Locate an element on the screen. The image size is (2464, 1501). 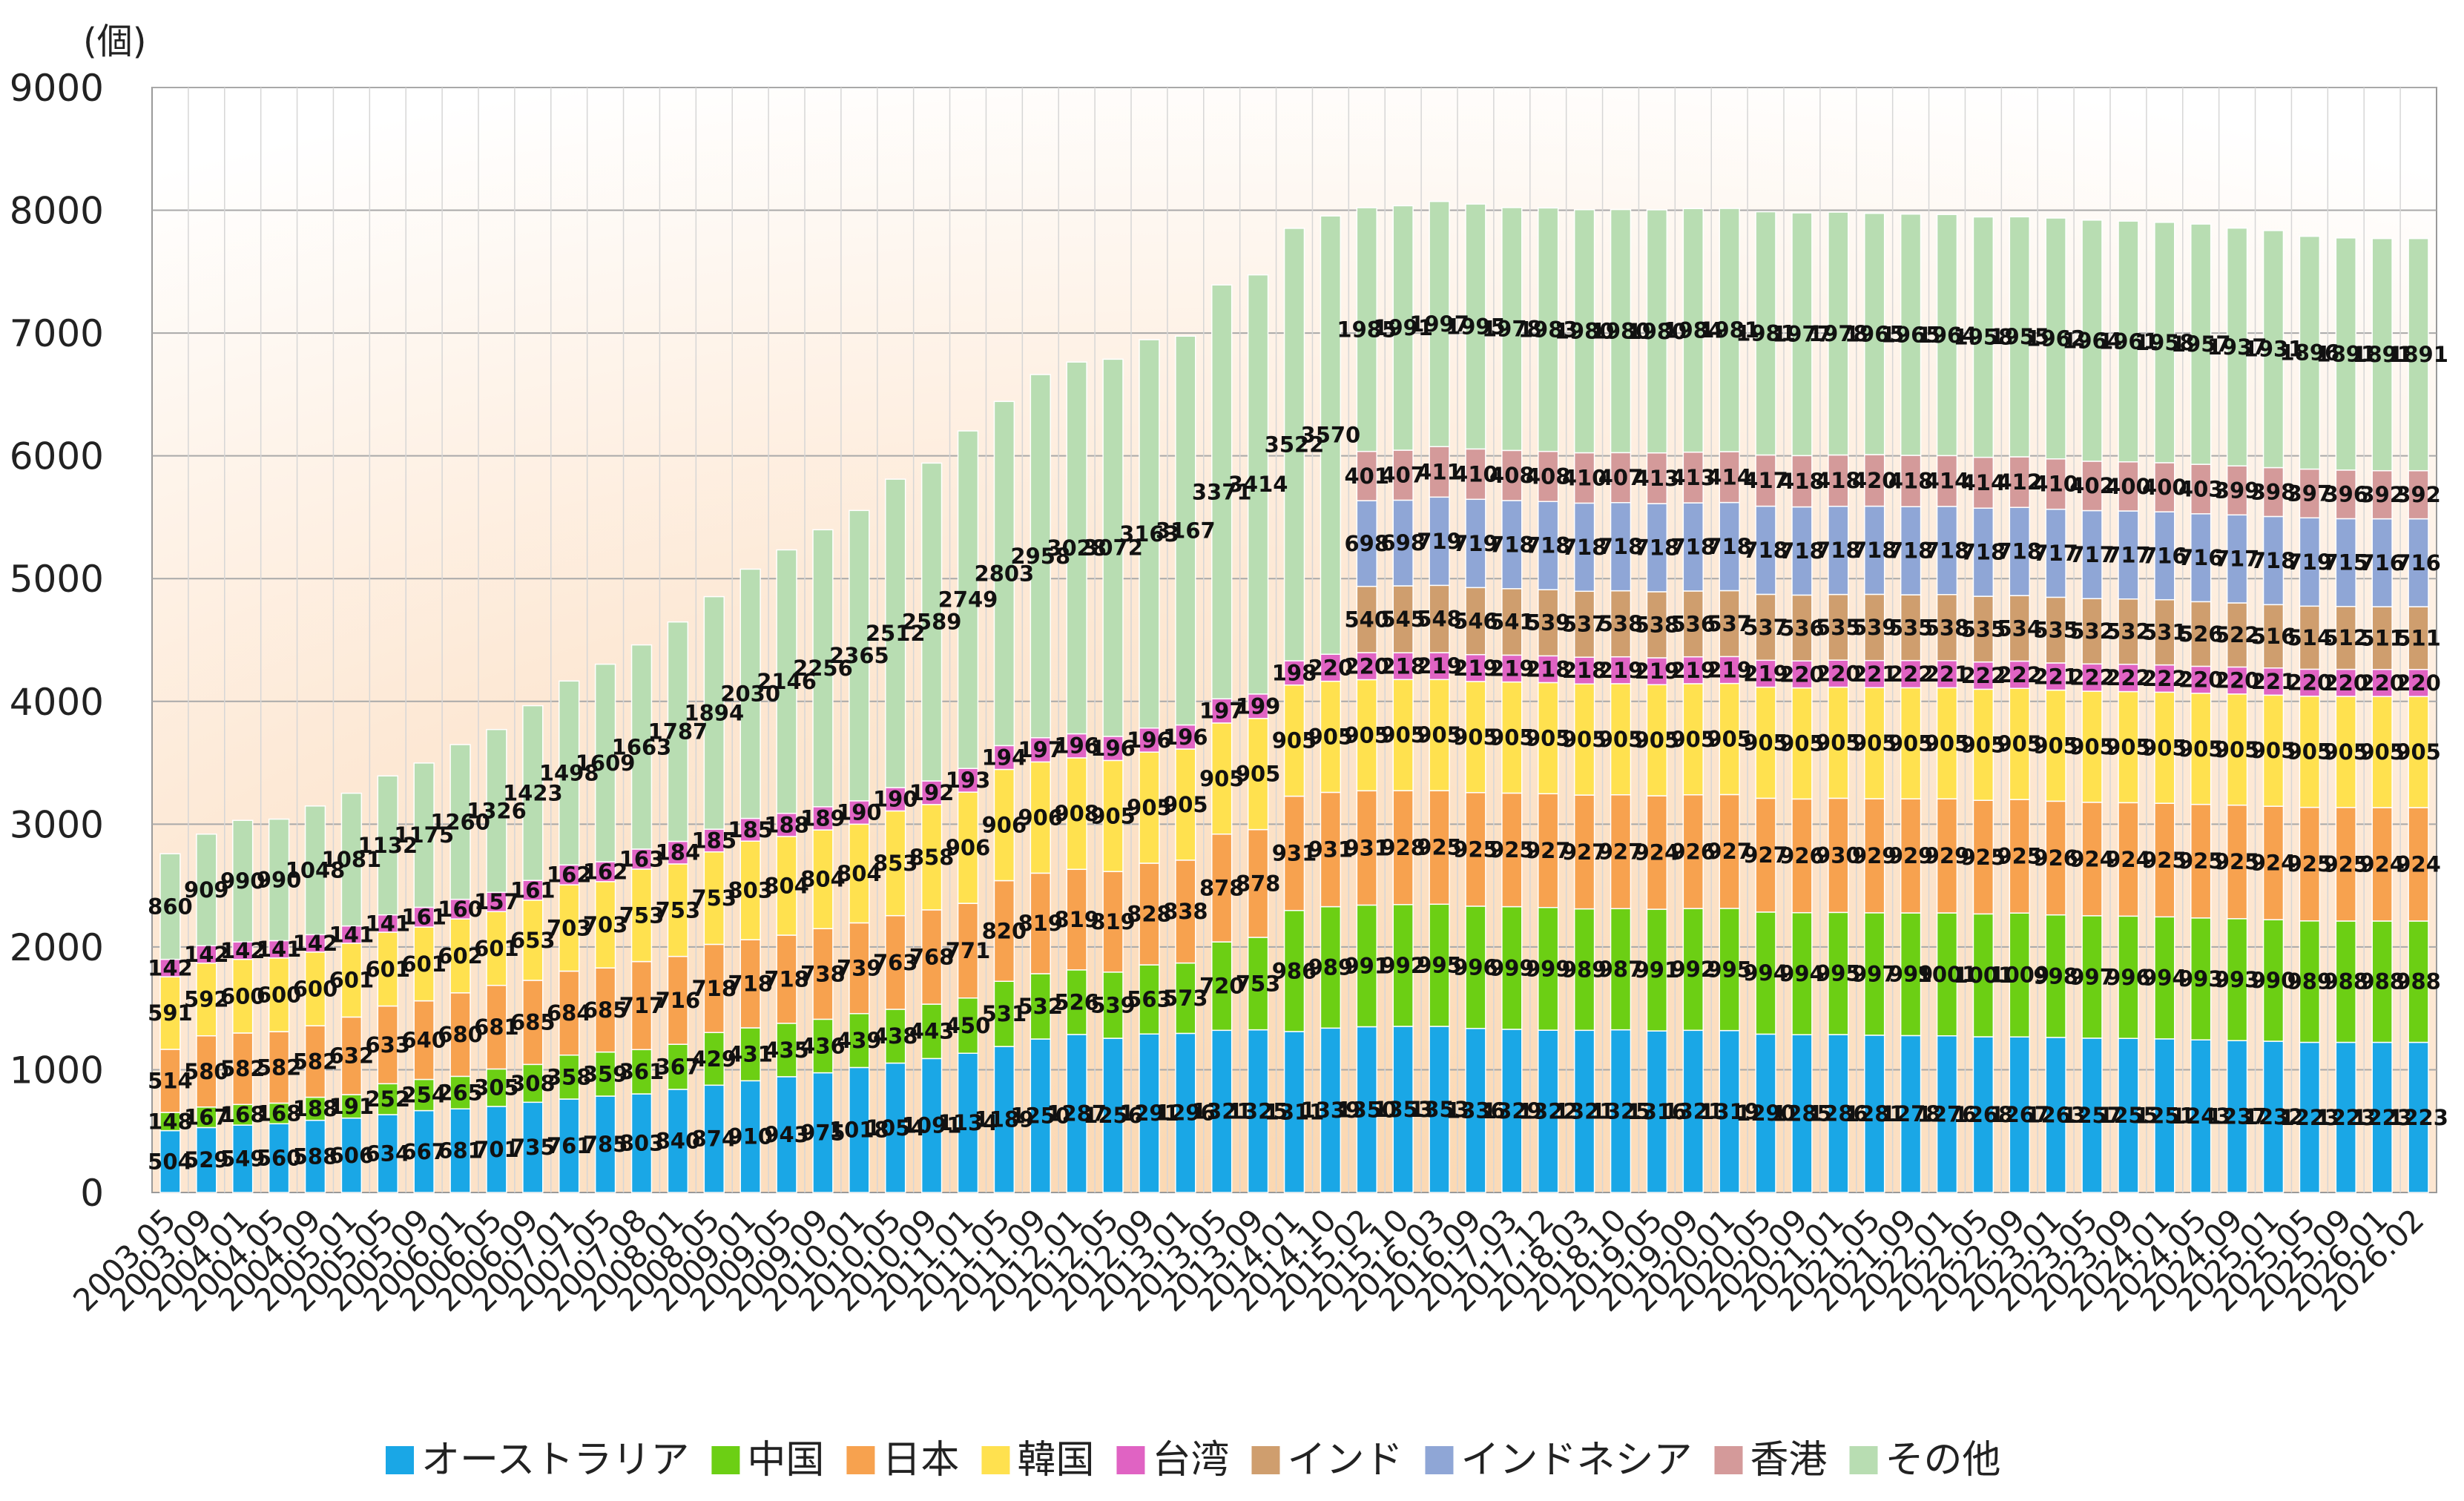
data-label: 3522 is located at coordinates (1295, 444).